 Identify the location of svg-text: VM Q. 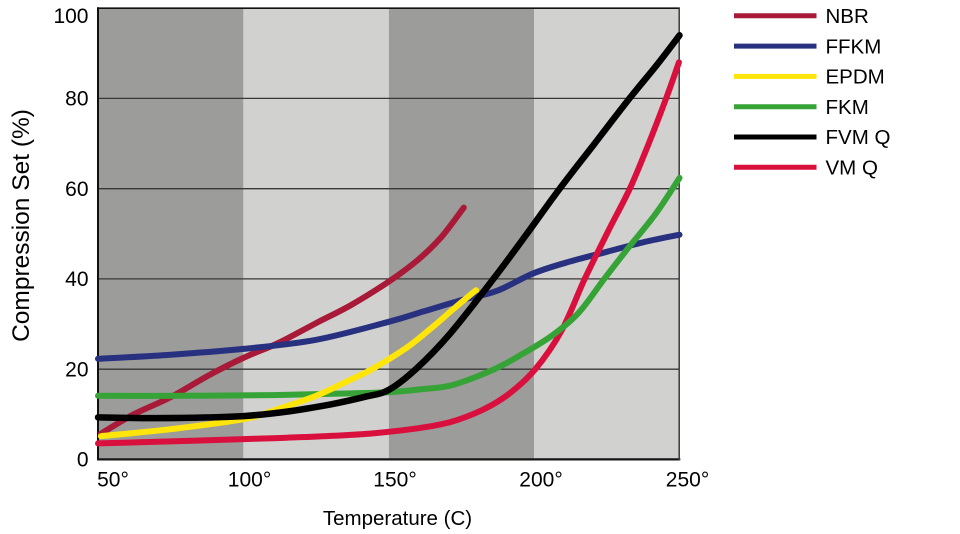
(852, 168).